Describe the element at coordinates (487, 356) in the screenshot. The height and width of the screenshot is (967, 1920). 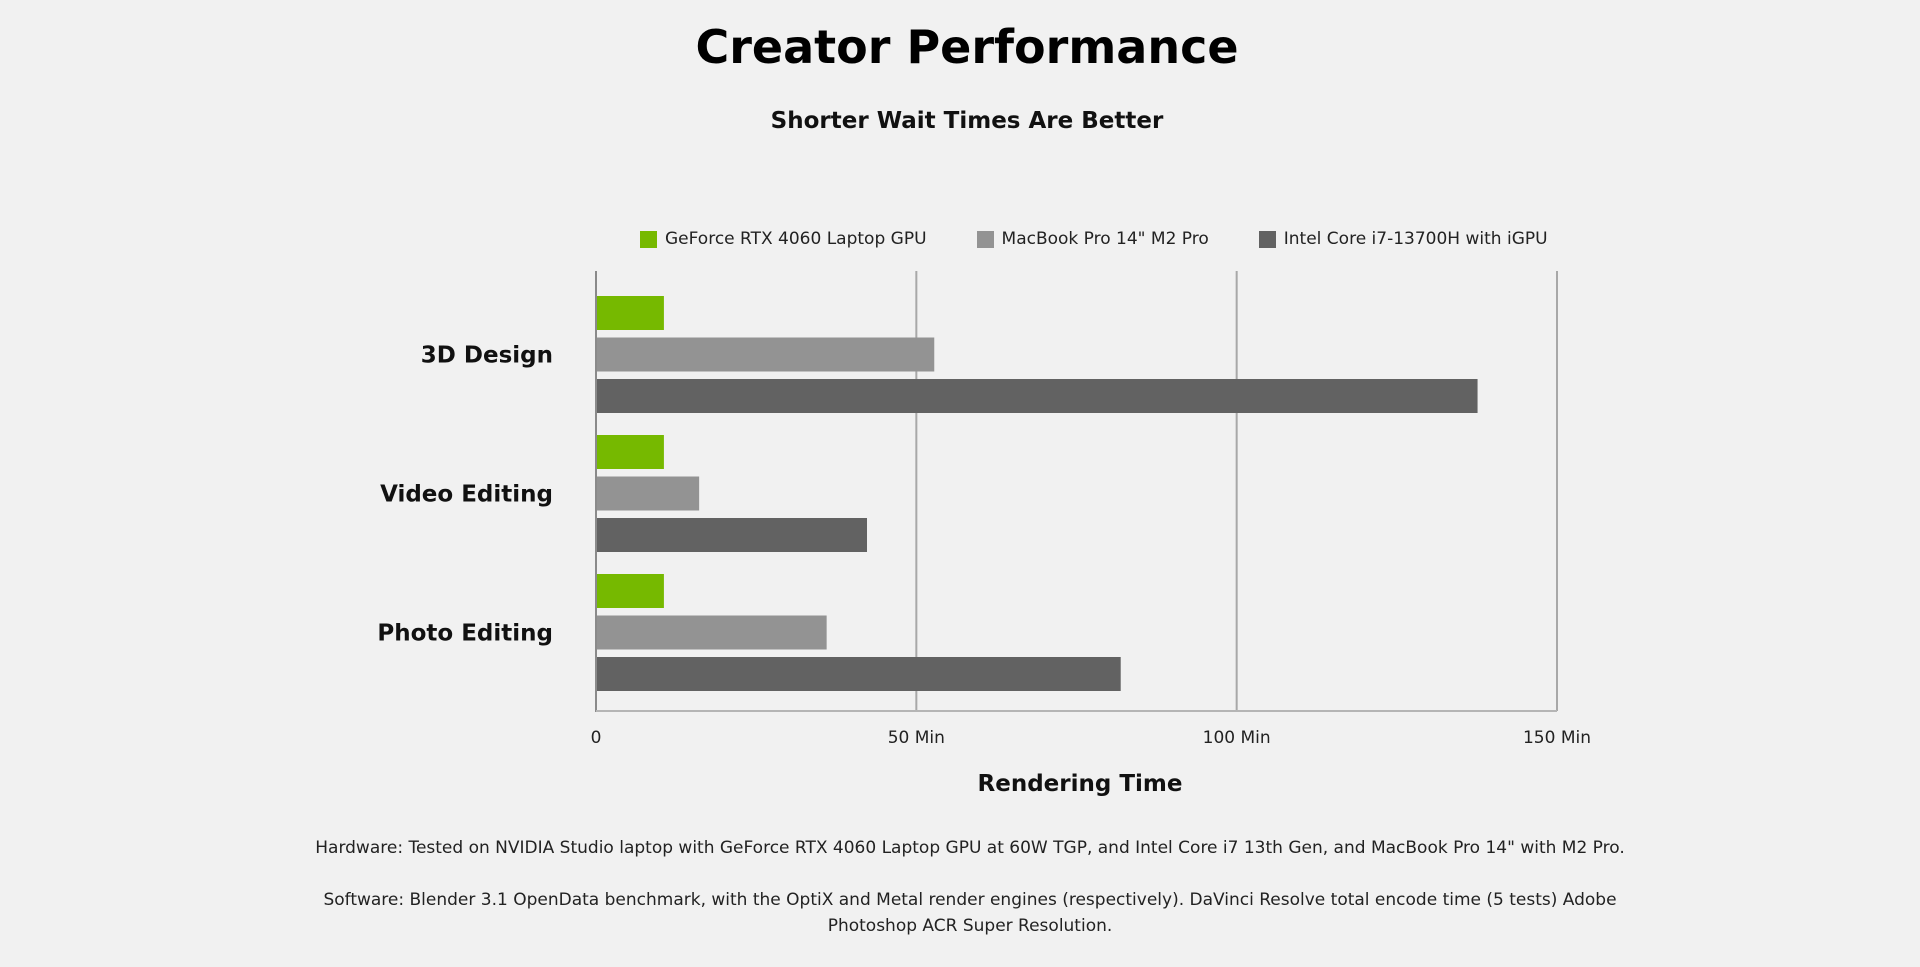
I see `category-label: 3D Design` at that location.